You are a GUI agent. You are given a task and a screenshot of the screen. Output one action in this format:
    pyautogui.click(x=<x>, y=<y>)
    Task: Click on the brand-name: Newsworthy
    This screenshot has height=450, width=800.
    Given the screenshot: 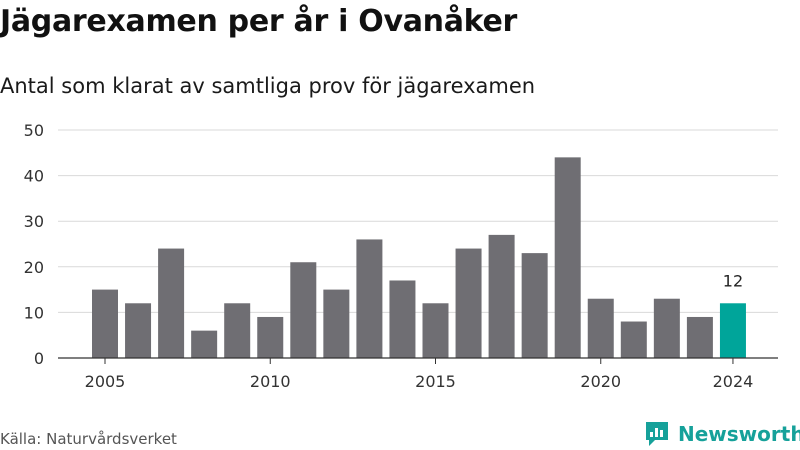 What is the action you would take?
    pyautogui.click(x=739, y=434)
    